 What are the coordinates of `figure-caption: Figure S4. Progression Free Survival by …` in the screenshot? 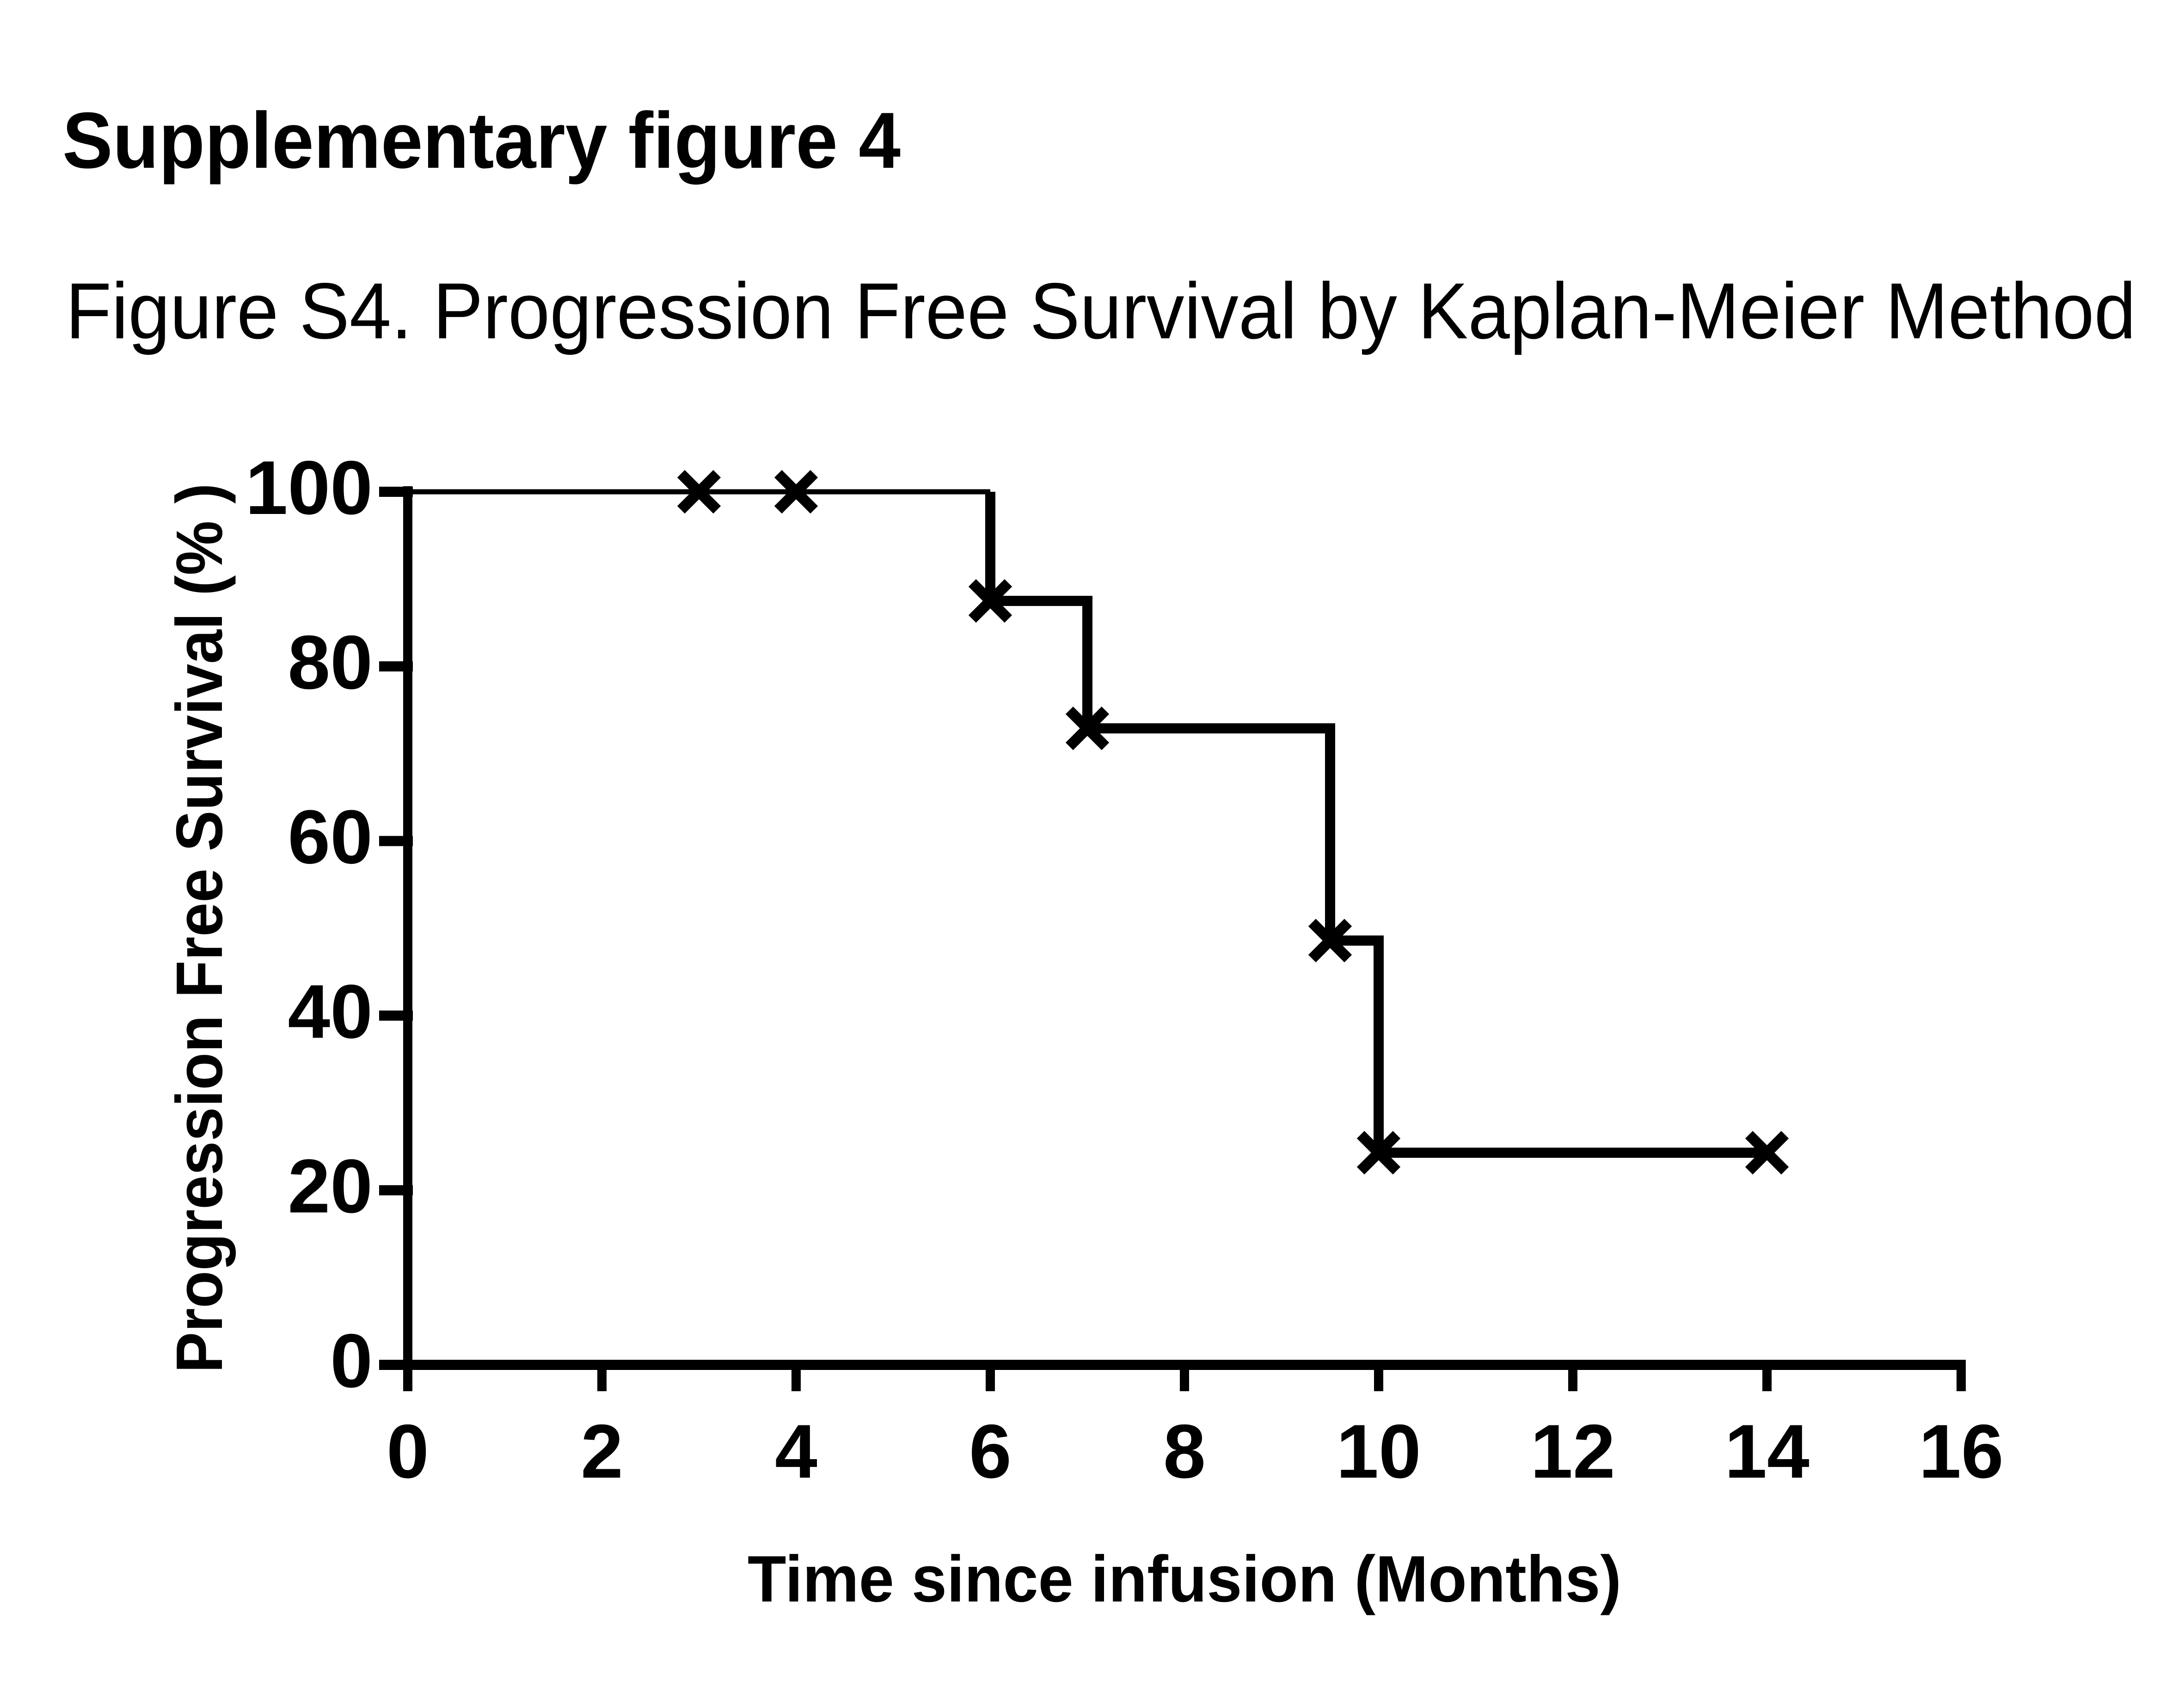 It's located at (1101, 311).